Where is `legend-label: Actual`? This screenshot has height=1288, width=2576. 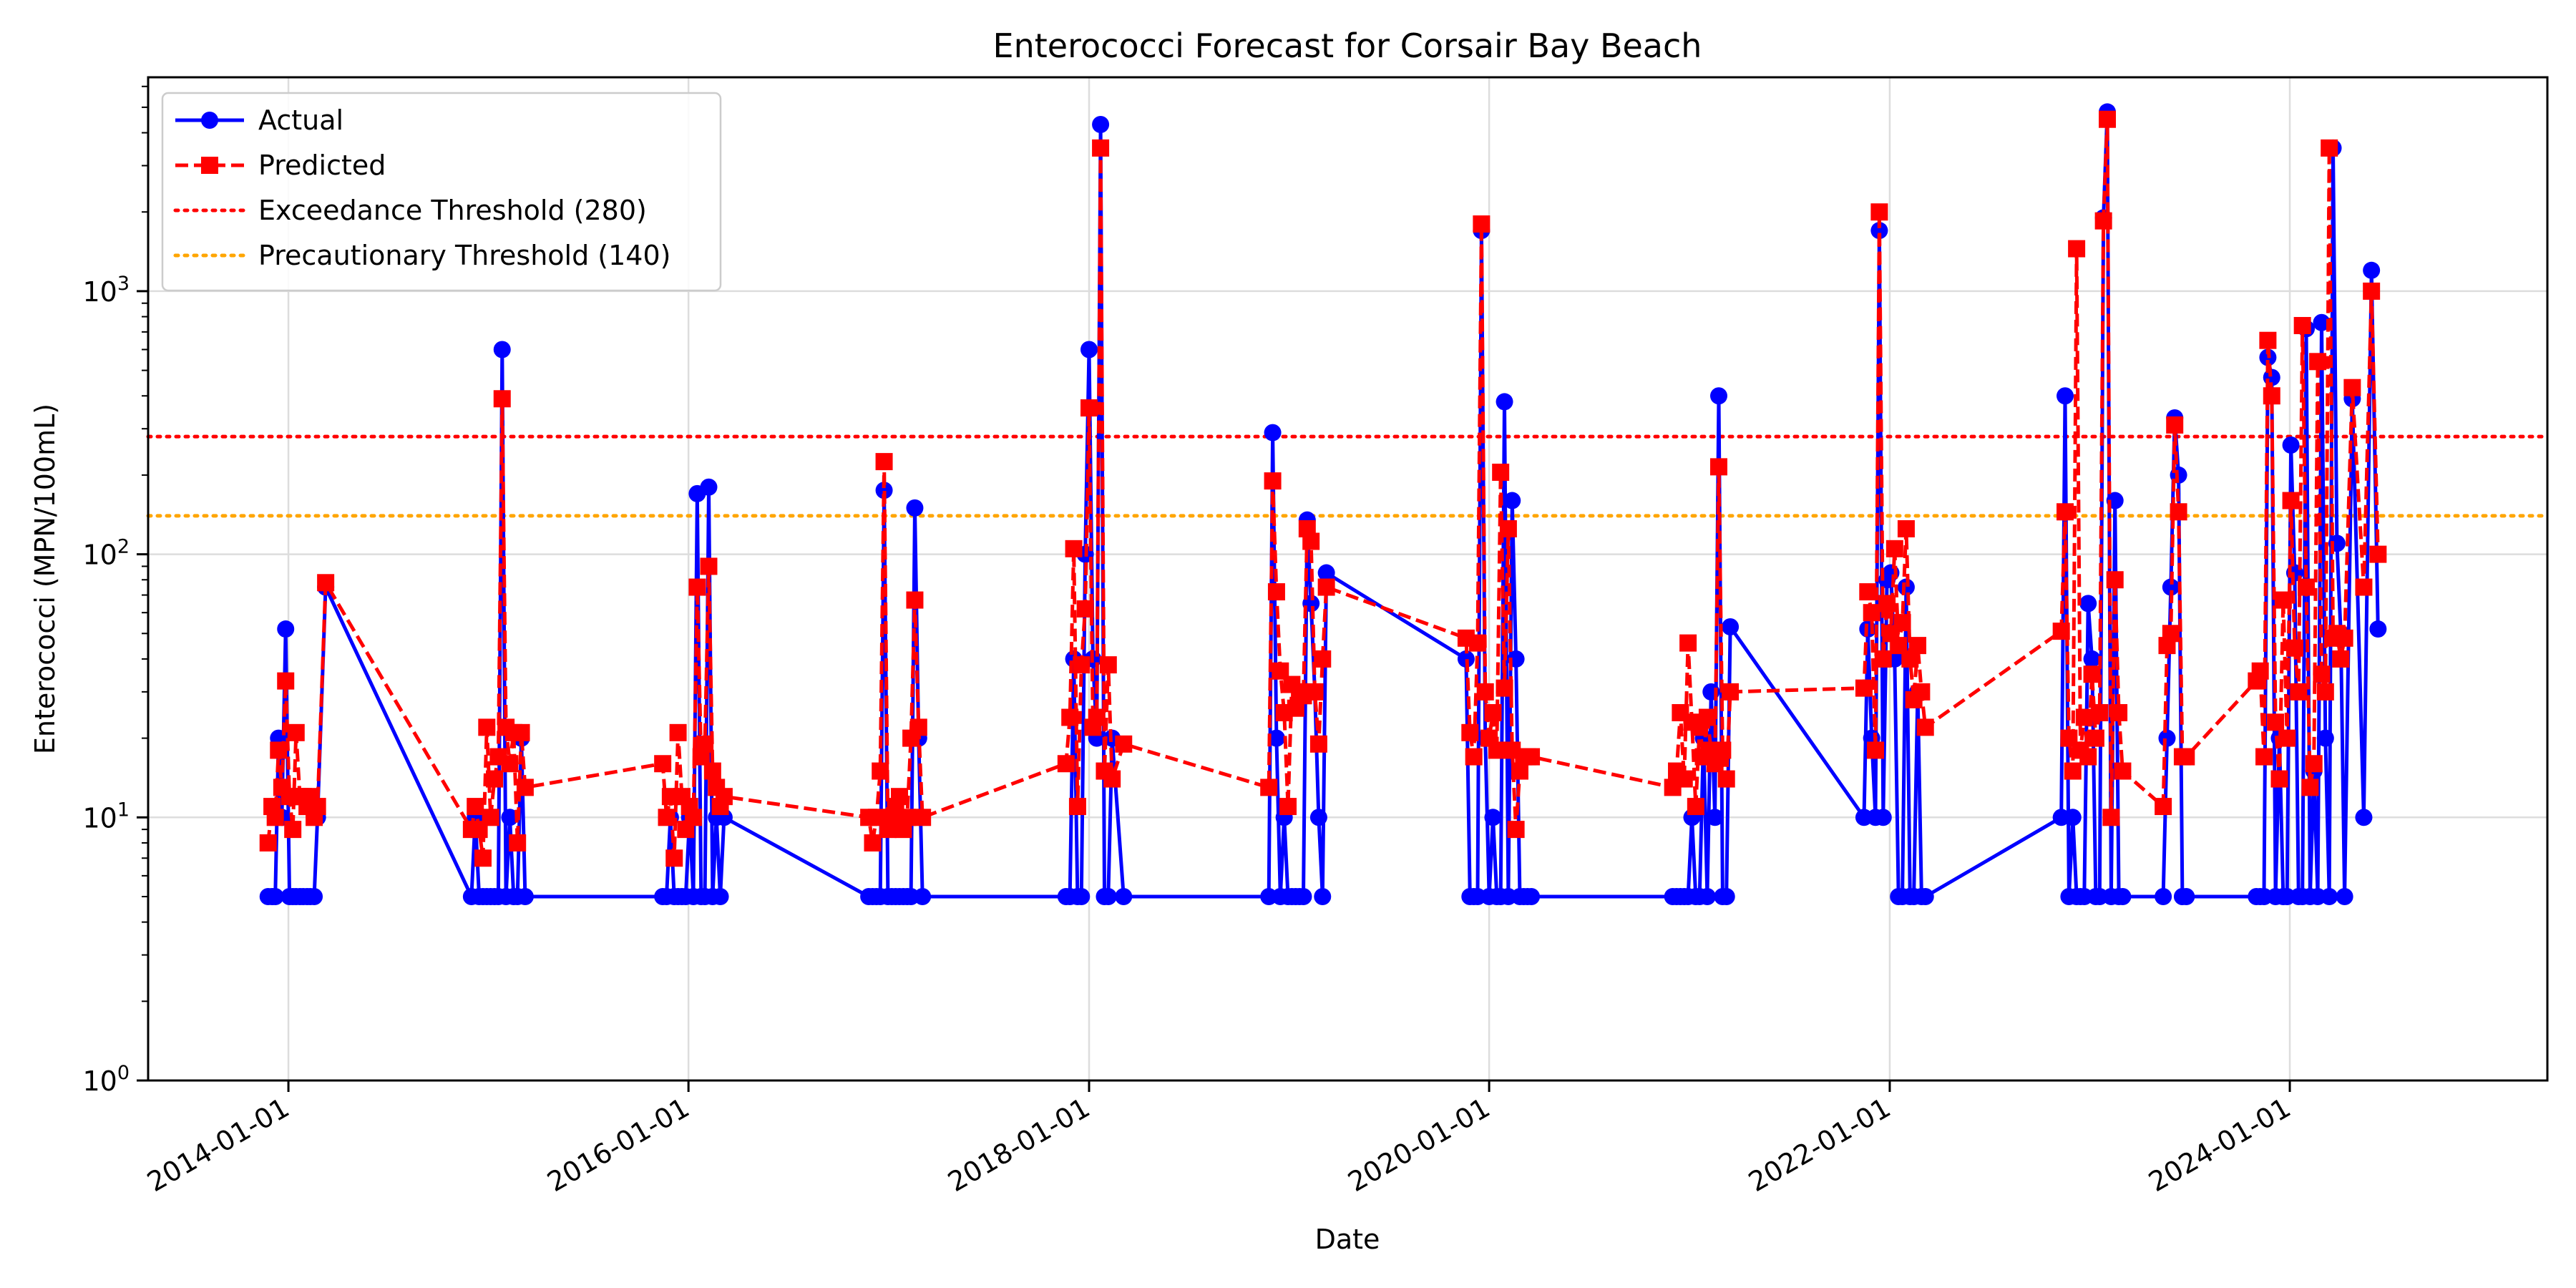 legend-label: Actual is located at coordinates (300, 120).